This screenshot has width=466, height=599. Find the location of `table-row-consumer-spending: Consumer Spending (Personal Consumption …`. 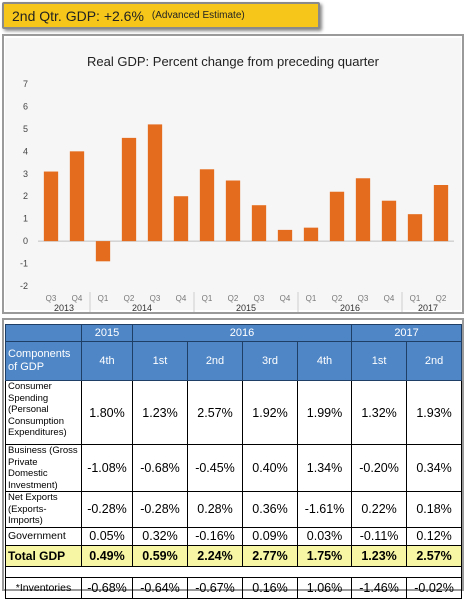

table-row-consumer-spending: Consumer Spending (Personal Consumption … is located at coordinates (234, 412).